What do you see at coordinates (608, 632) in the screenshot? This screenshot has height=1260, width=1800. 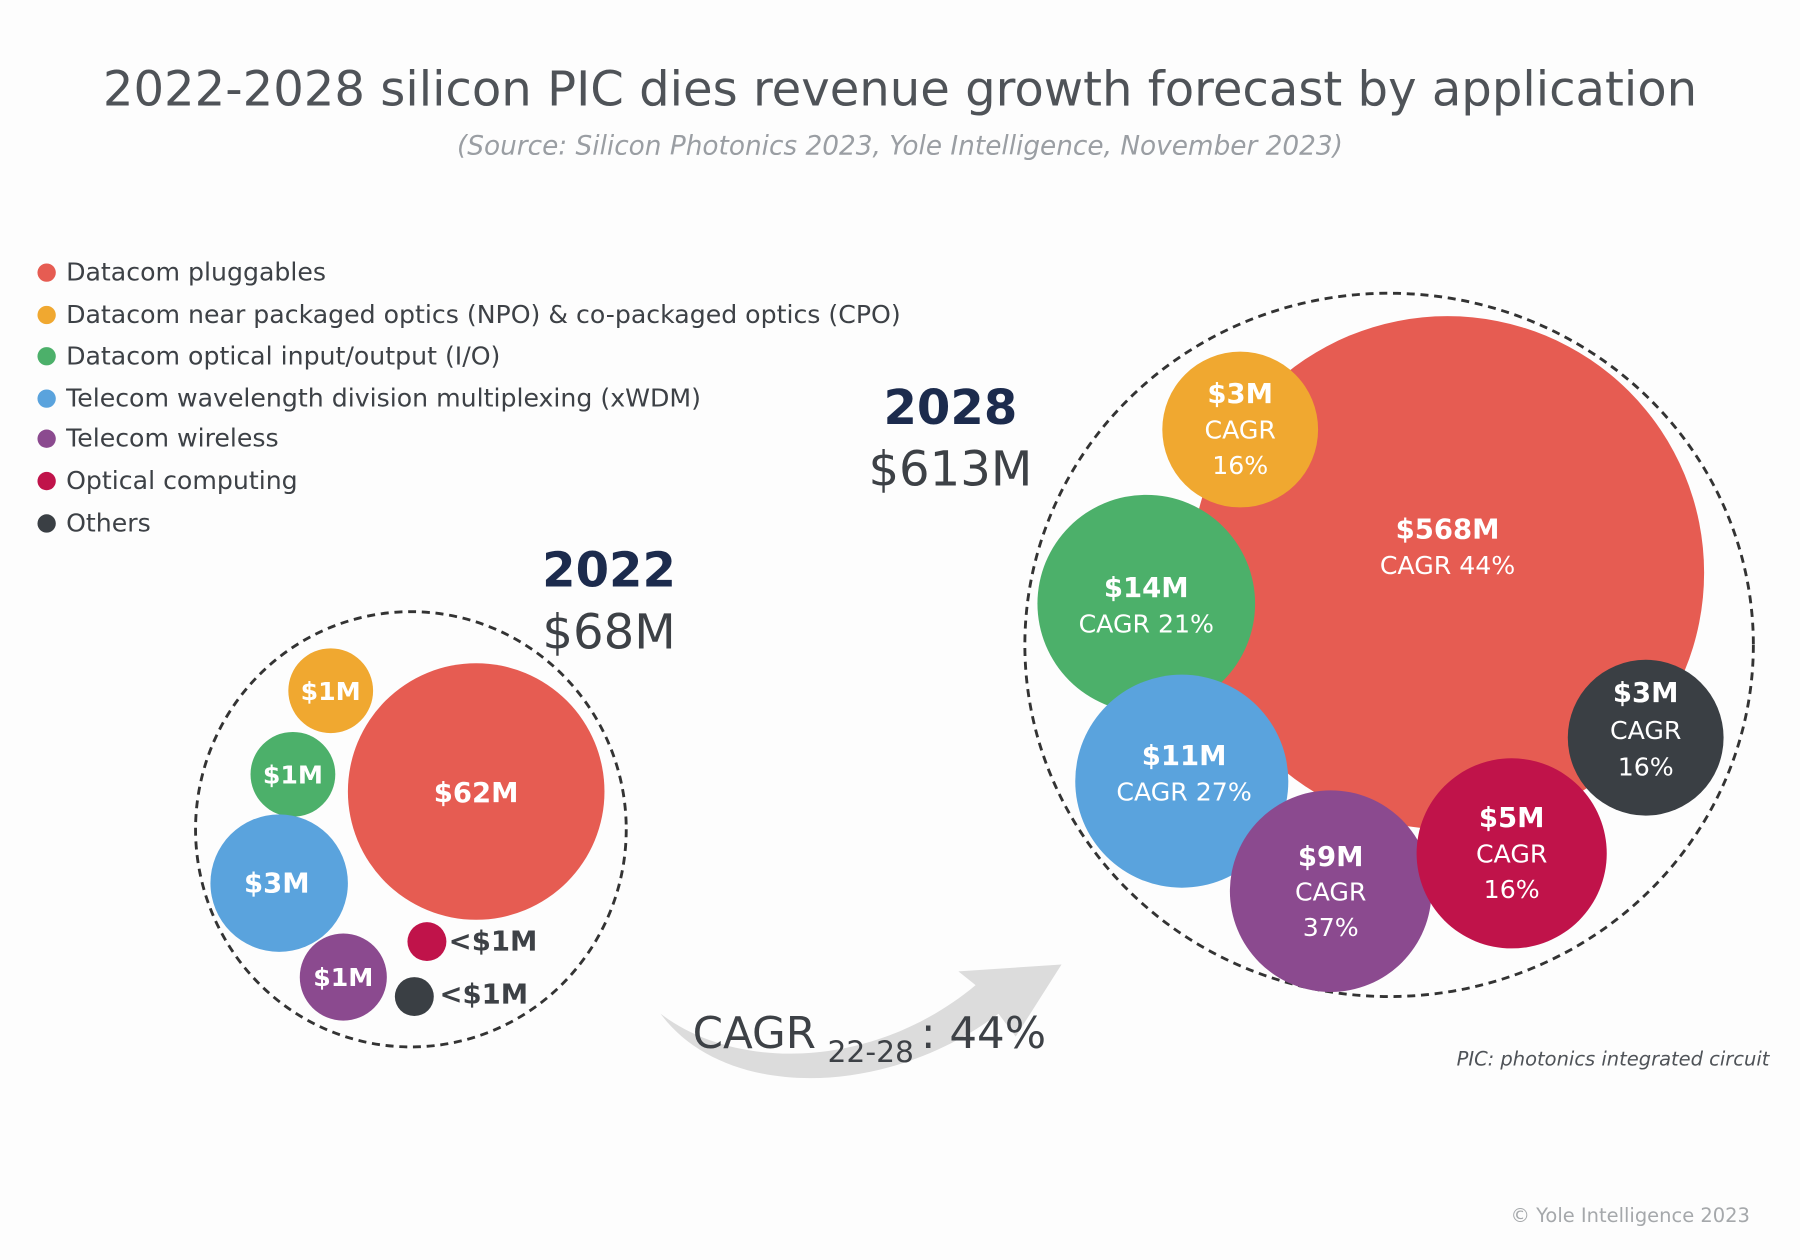 I see `year-total: $68M` at bounding box center [608, 632].